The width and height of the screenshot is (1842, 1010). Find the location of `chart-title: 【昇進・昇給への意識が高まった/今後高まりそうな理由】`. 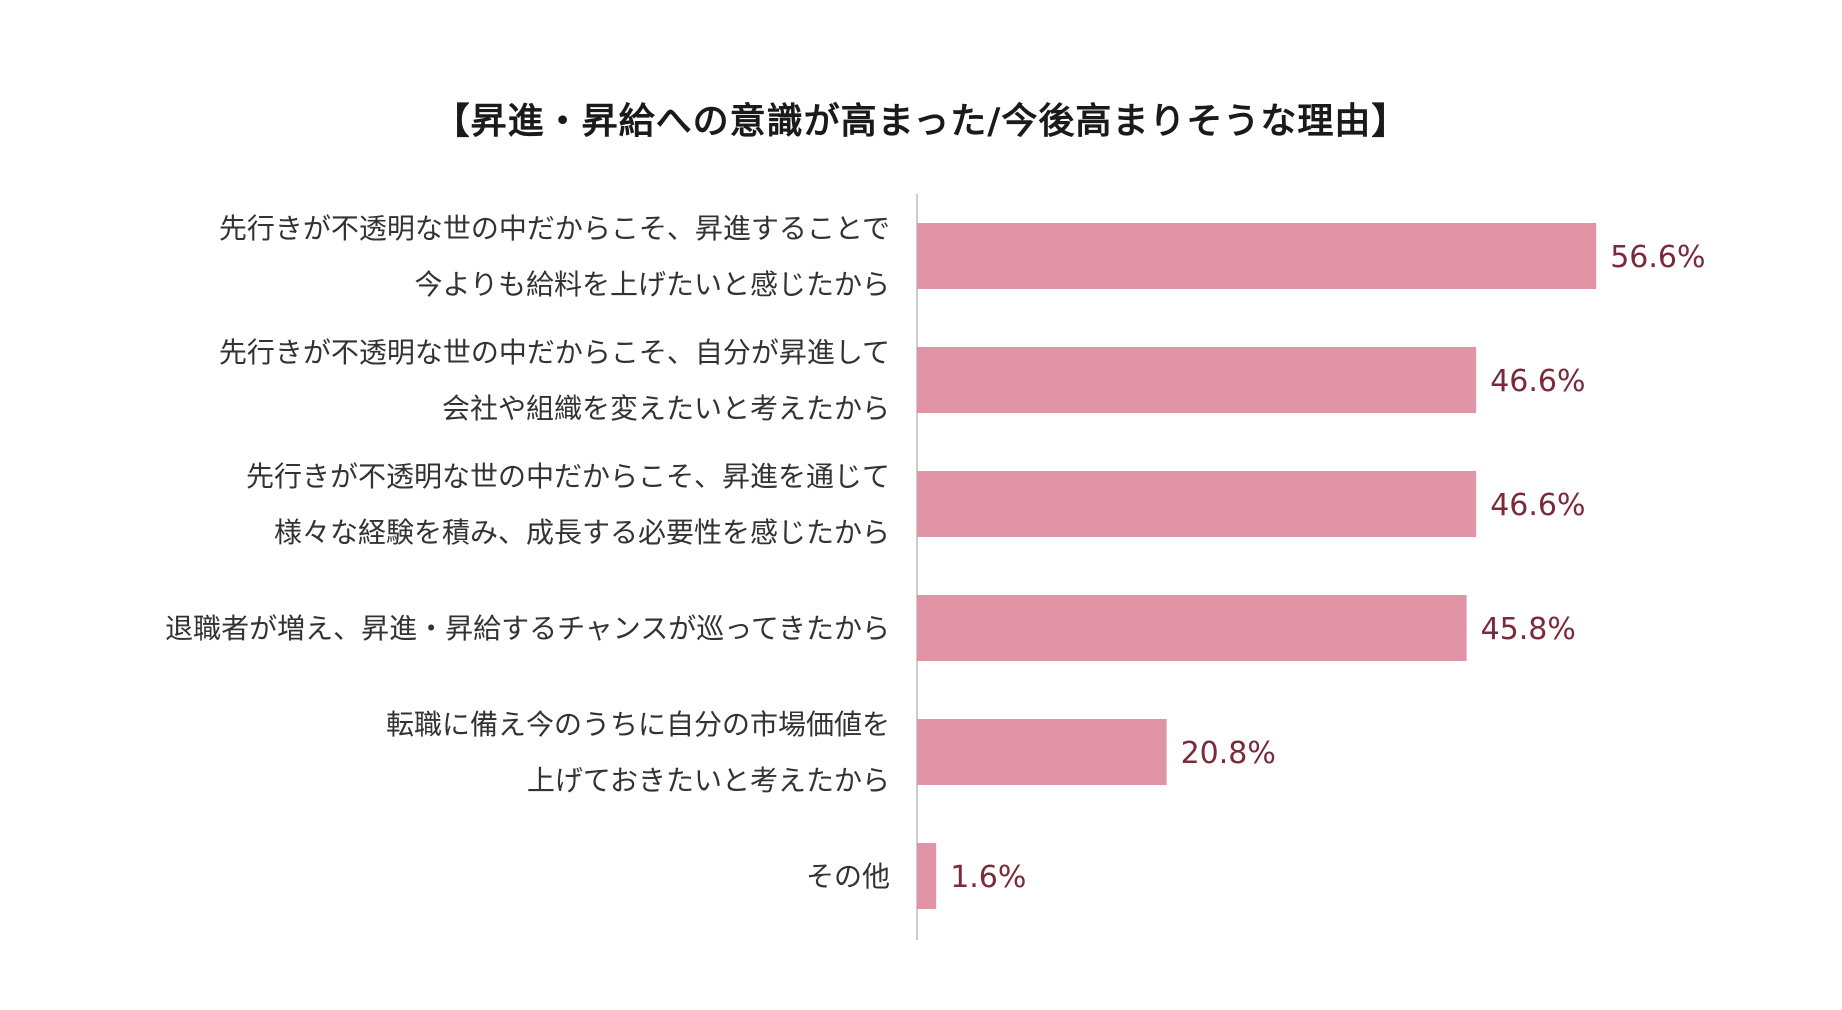

chart-title: 【昇進・昇給への意識が高まった/今後高まりそうな理由】 is located at coordinates (921, 121).